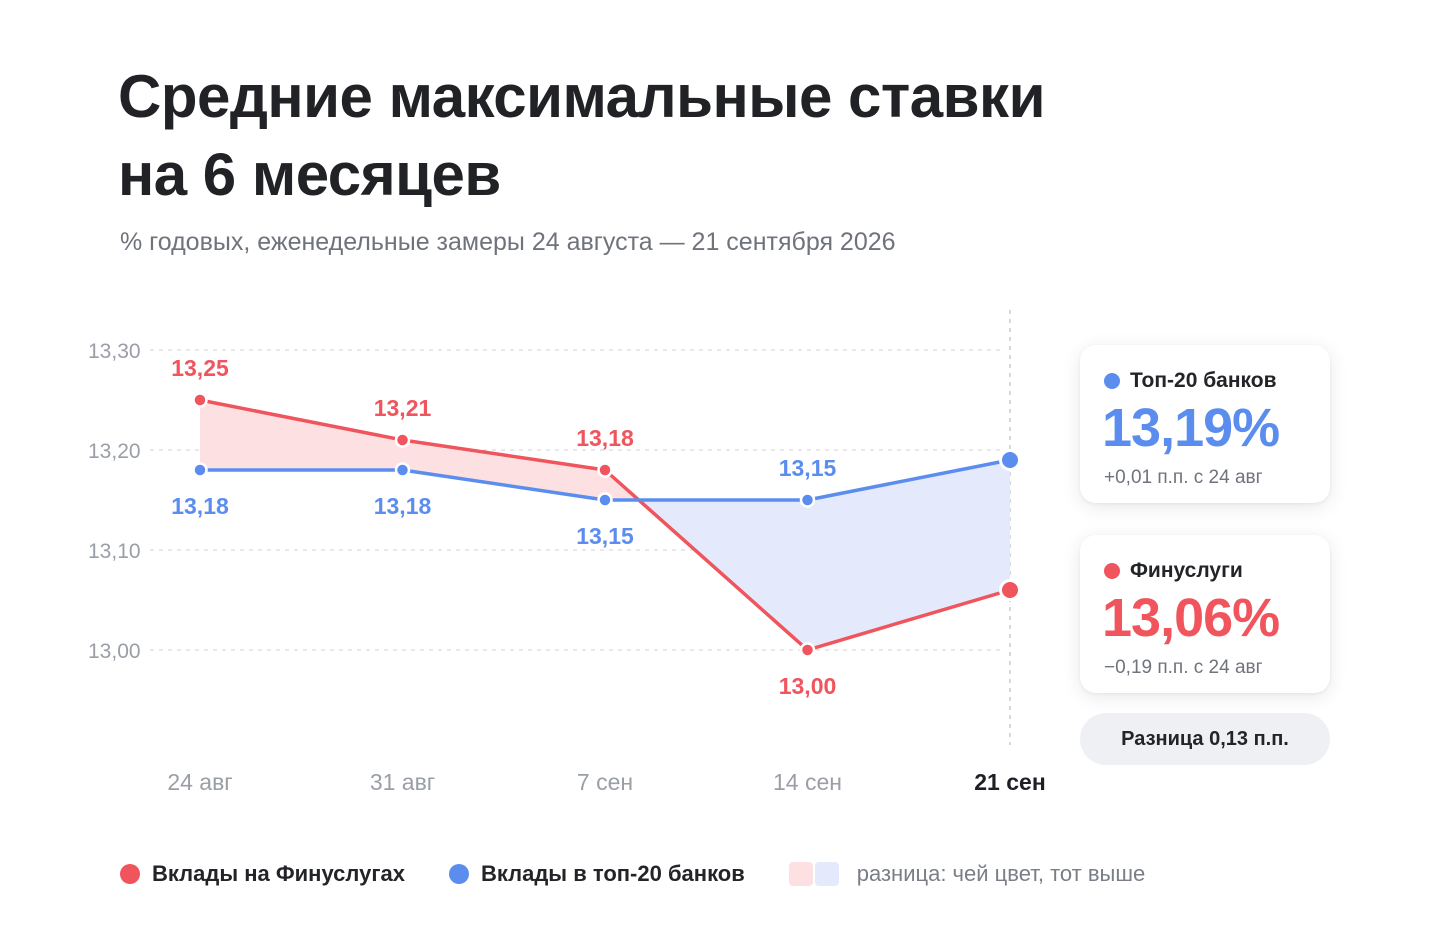  What do you see at coordinates (309, 174) in the screenshot?
I see `title-line-2: на 6 месяцев` at bounding box center [309, 174].